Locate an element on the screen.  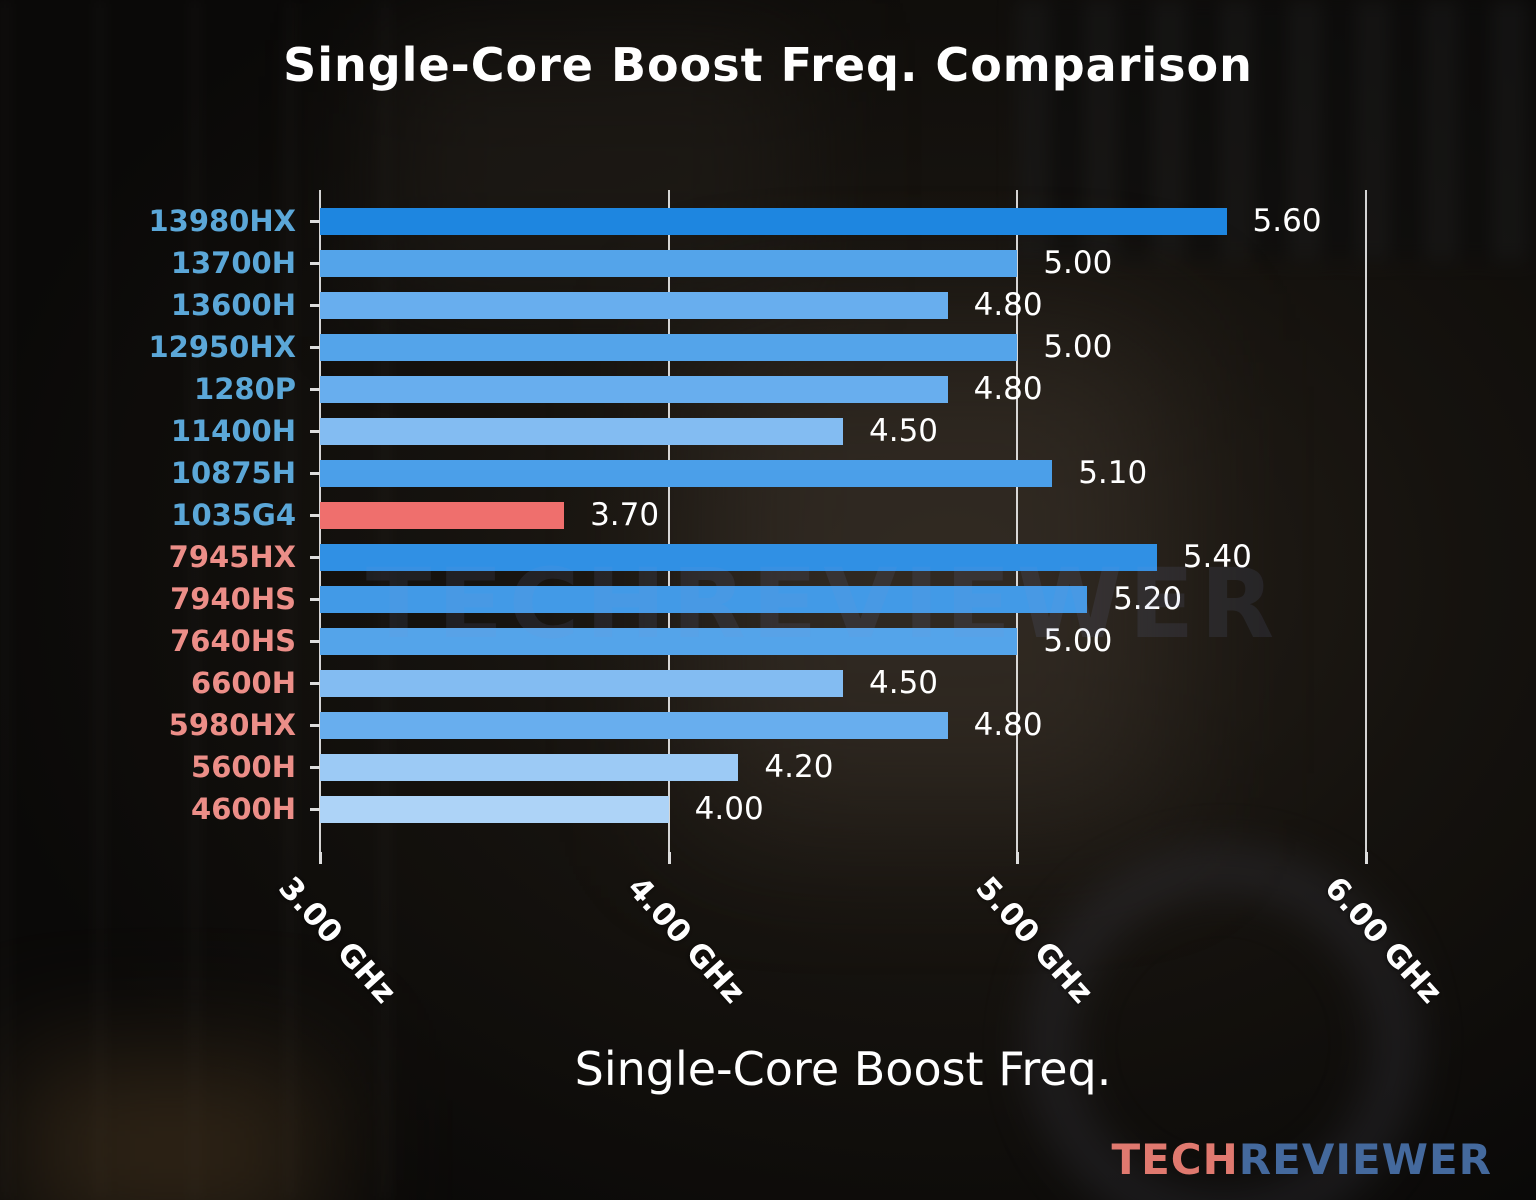
bar-7945hx is located at coordinates (738, 557).